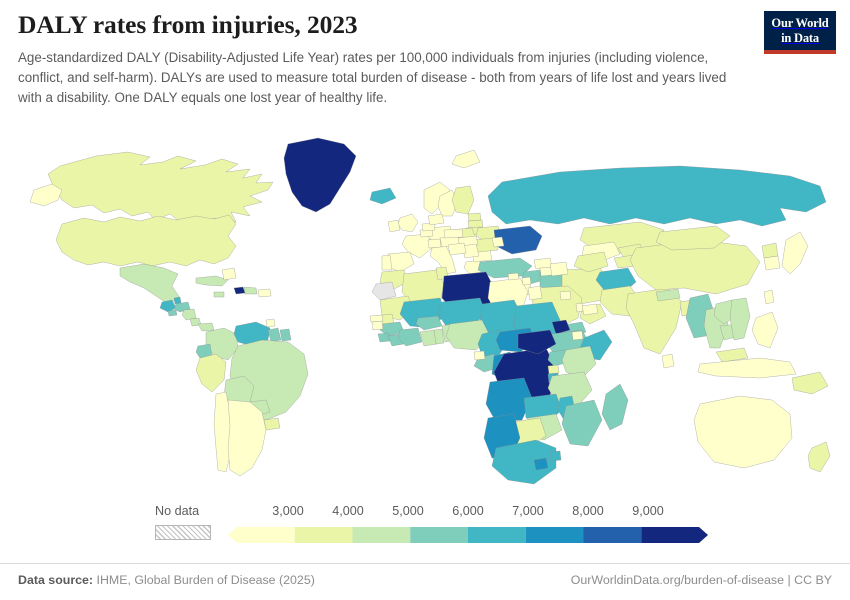 Image resolution: width=850 pixels, height=600 pixels. What do you see at coordinates (320, 175) in the screenshot?
I see `country-greenland: Greenland: 11,000` at bounding box center [320, 175].